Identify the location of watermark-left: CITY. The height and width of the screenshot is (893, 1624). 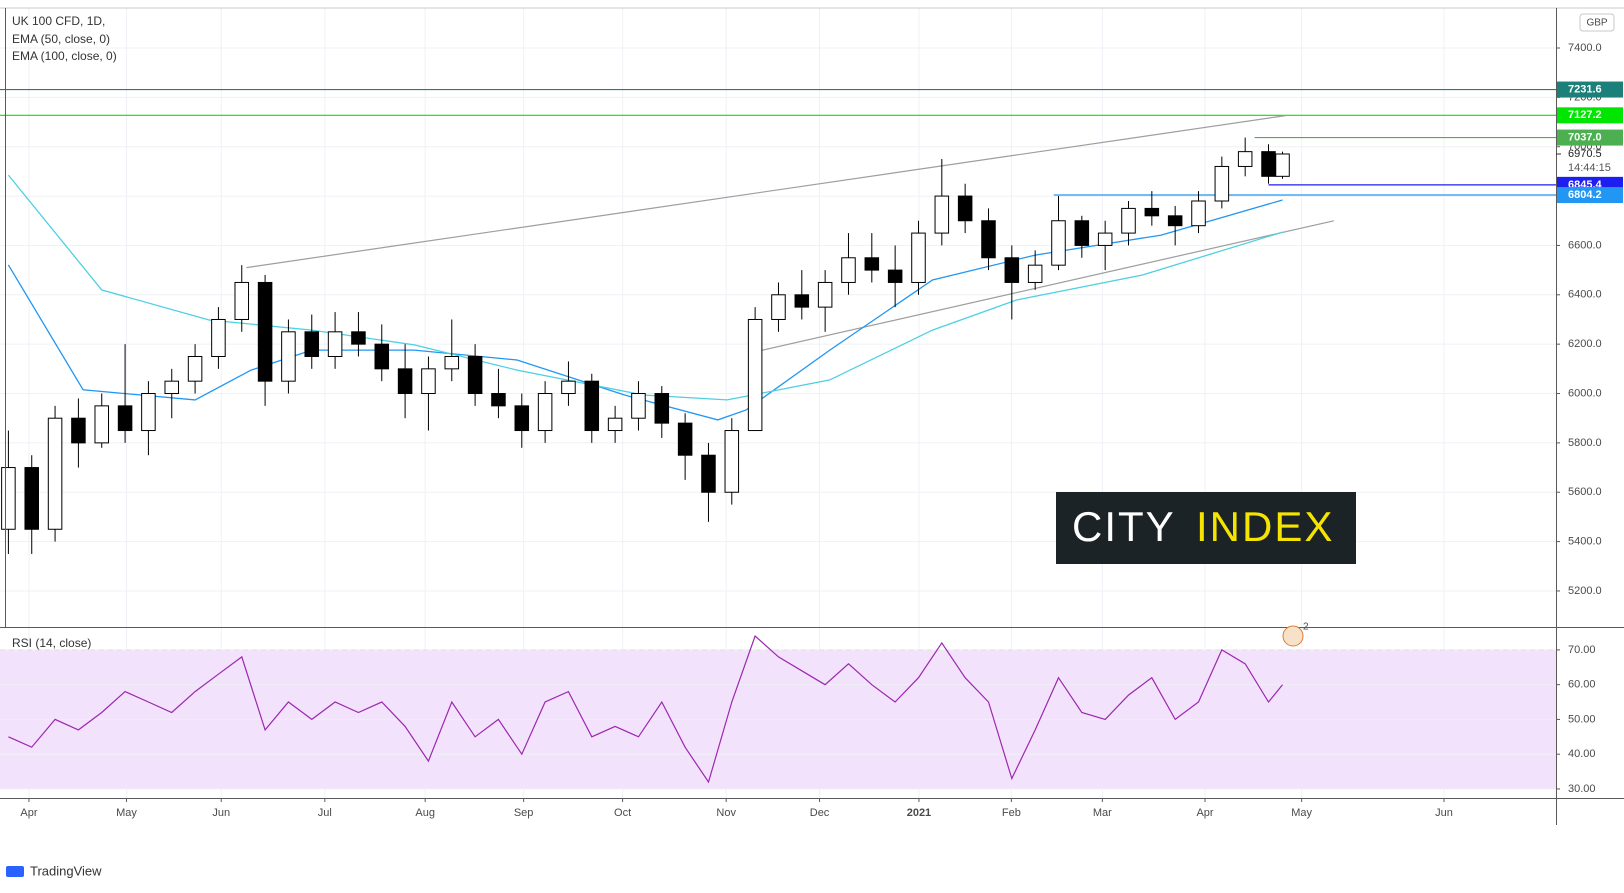
(1124, 526).